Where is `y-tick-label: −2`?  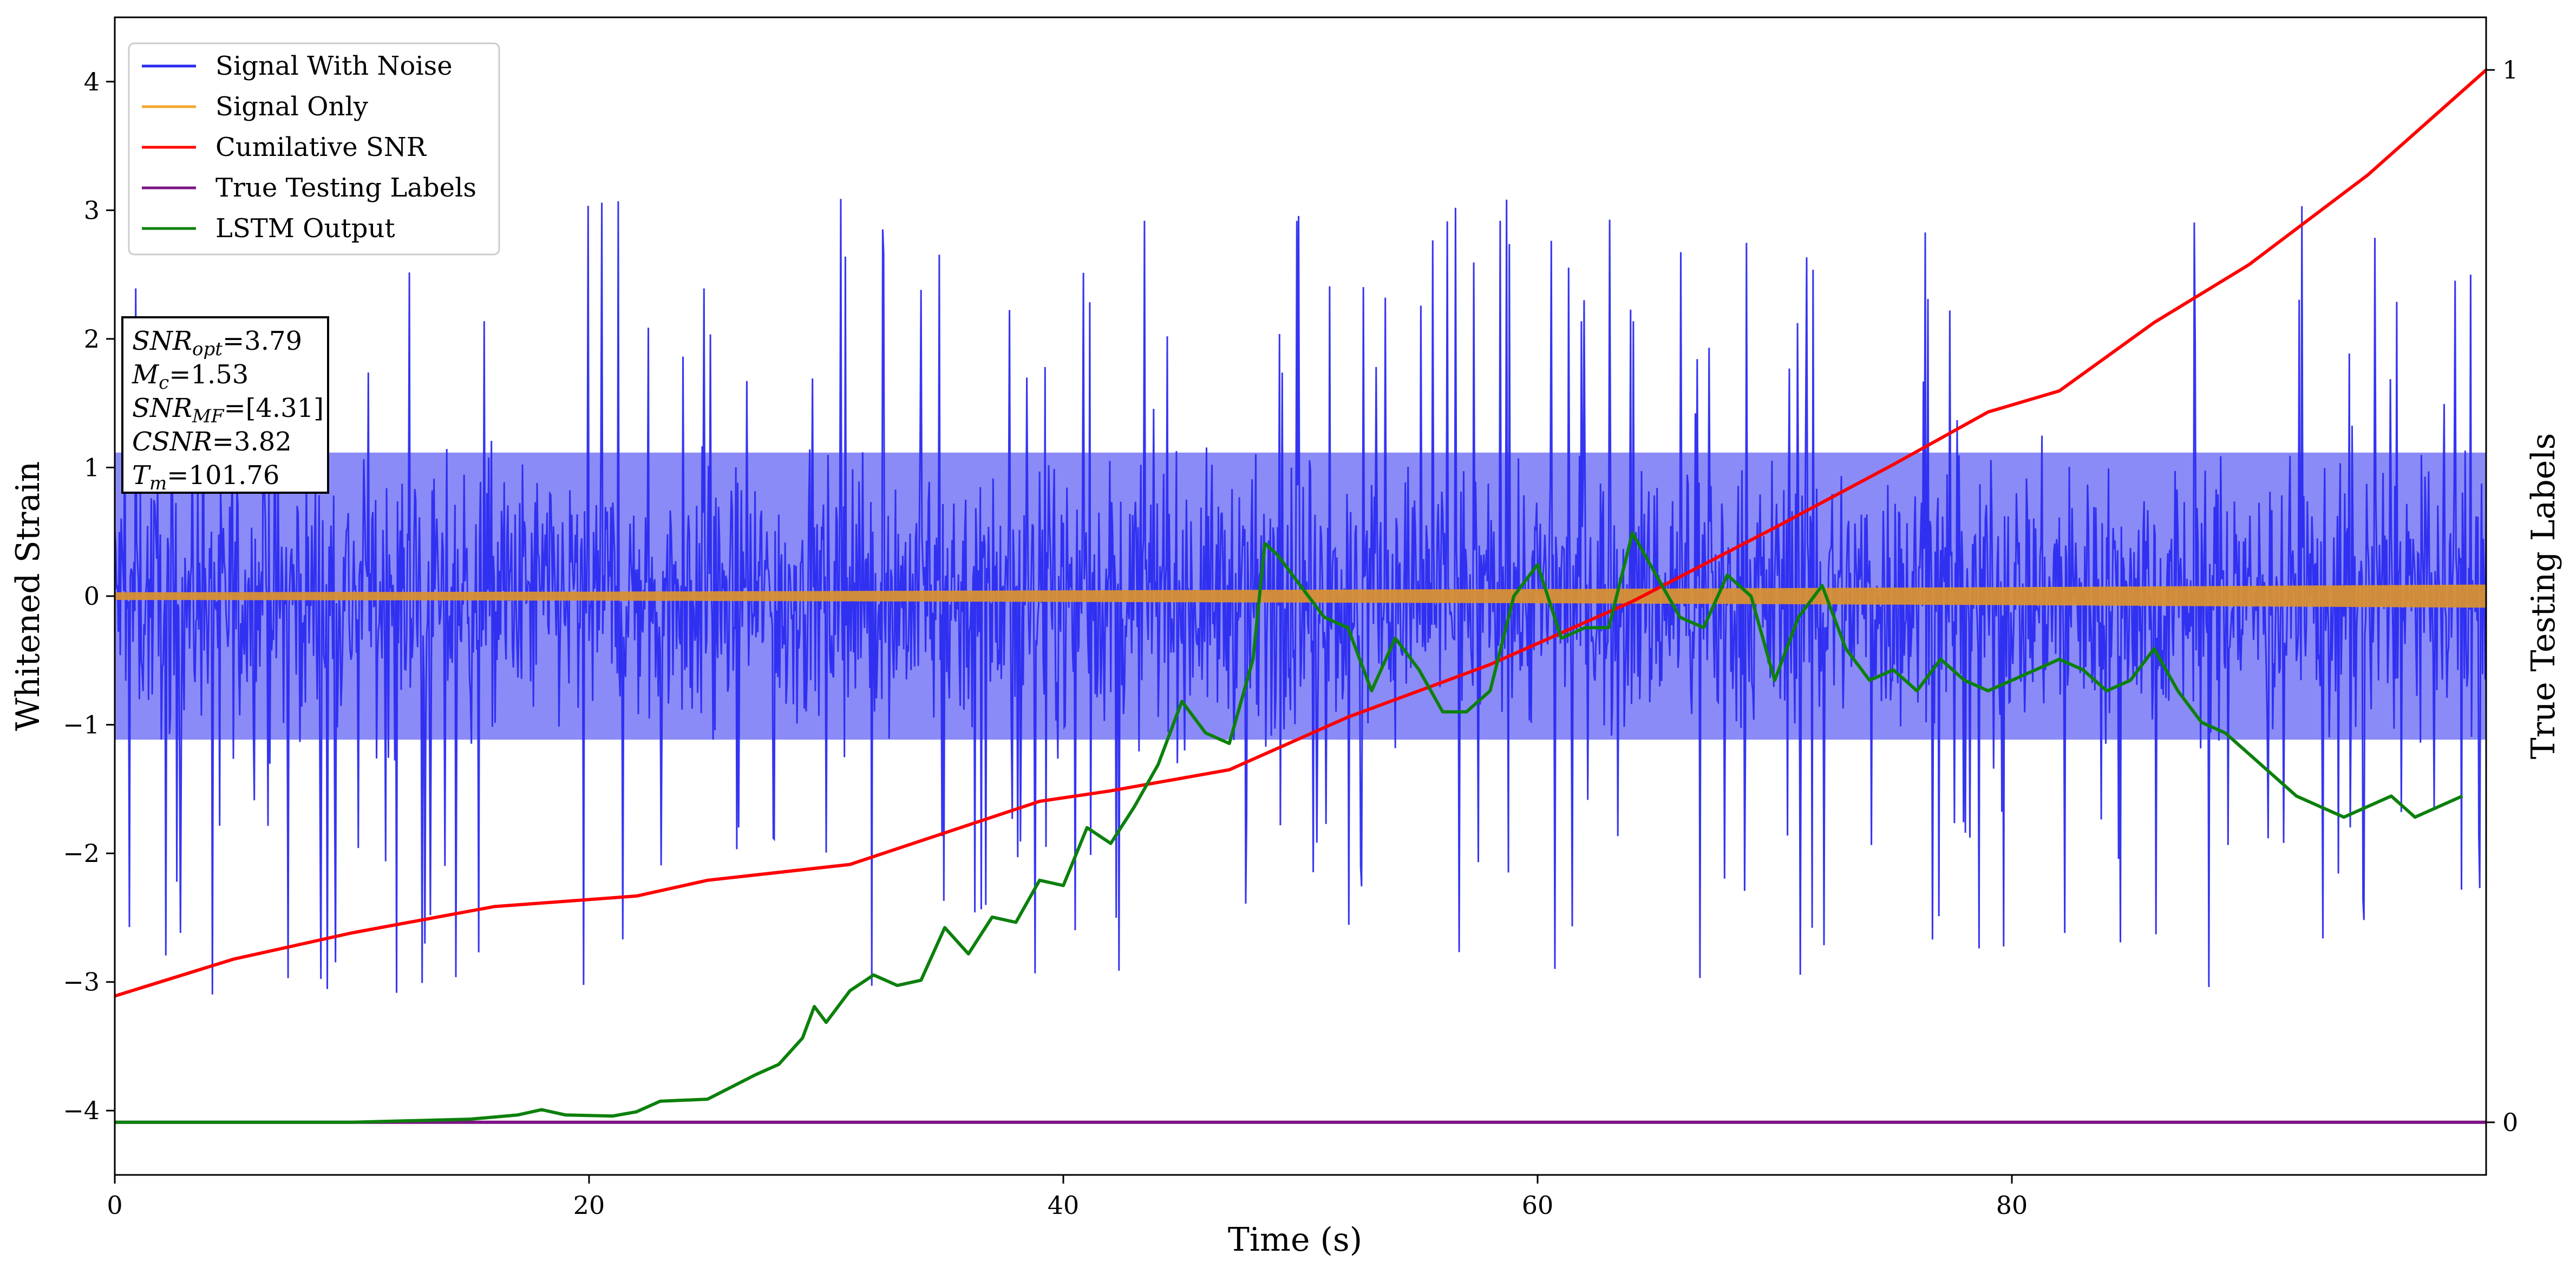
y-tick-label: −2 is located at coordinates (82, 853).